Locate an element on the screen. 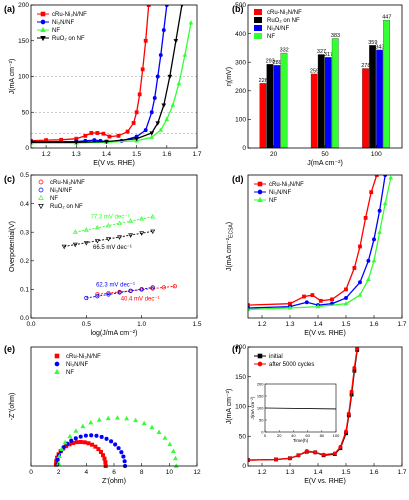  y-tick-label: 400 is located at coordinates (240, 34).